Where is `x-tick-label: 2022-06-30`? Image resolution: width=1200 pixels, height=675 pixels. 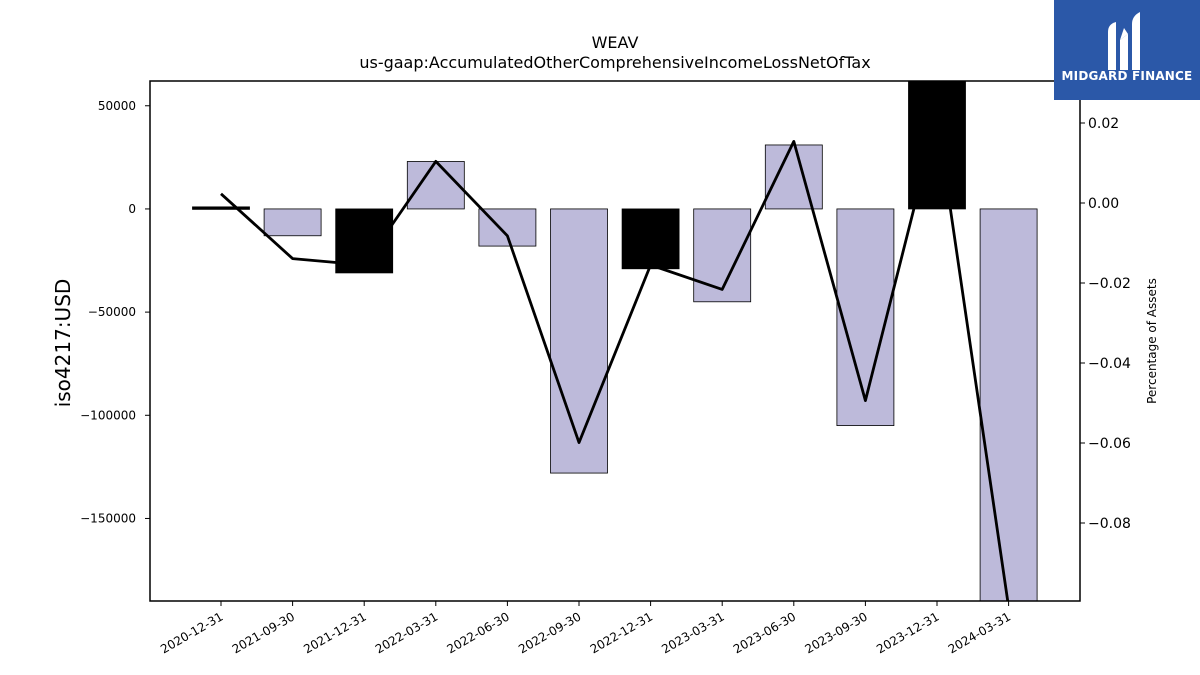 x-tick-label: 2022-06-30 is located at coordinates (477, 632).